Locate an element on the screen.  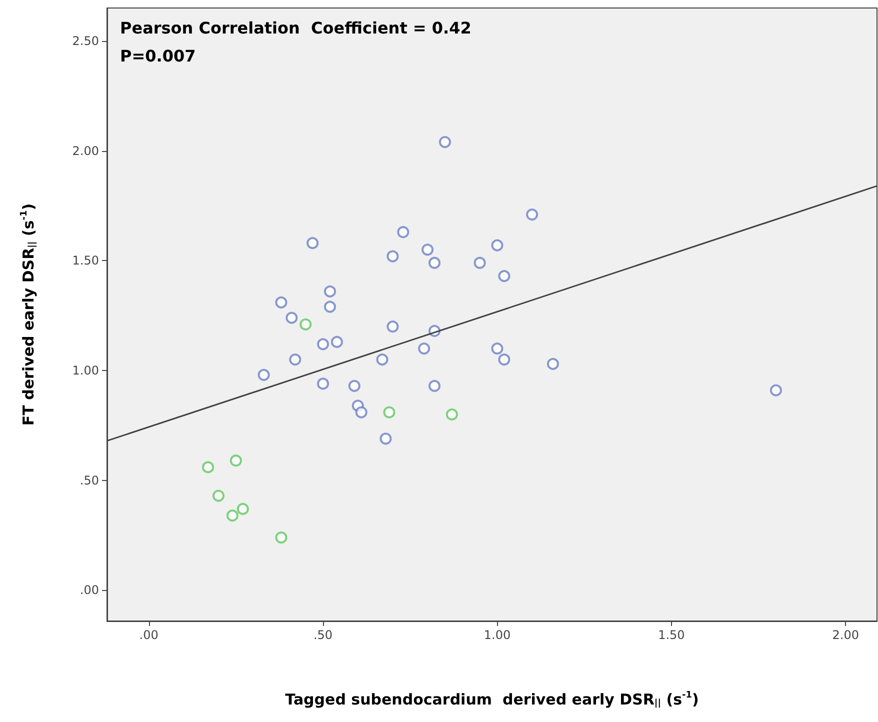
x-tick-label: .50 is located at coordinates (323, 635).